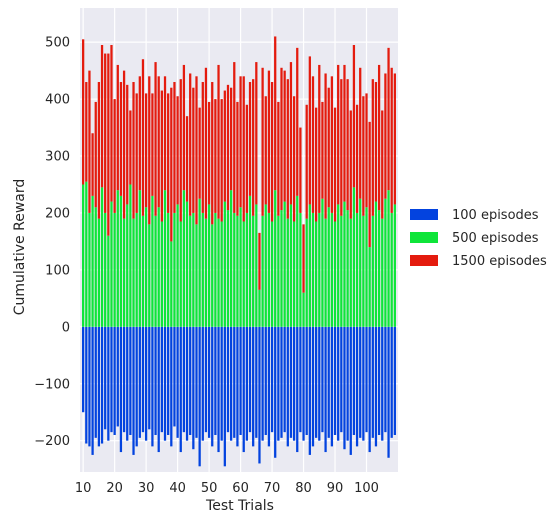 This screenshot has width=553, height=516. Describe the element at coordinates (424, 260) in the screenshot. I see `legend-swatch` at that location.